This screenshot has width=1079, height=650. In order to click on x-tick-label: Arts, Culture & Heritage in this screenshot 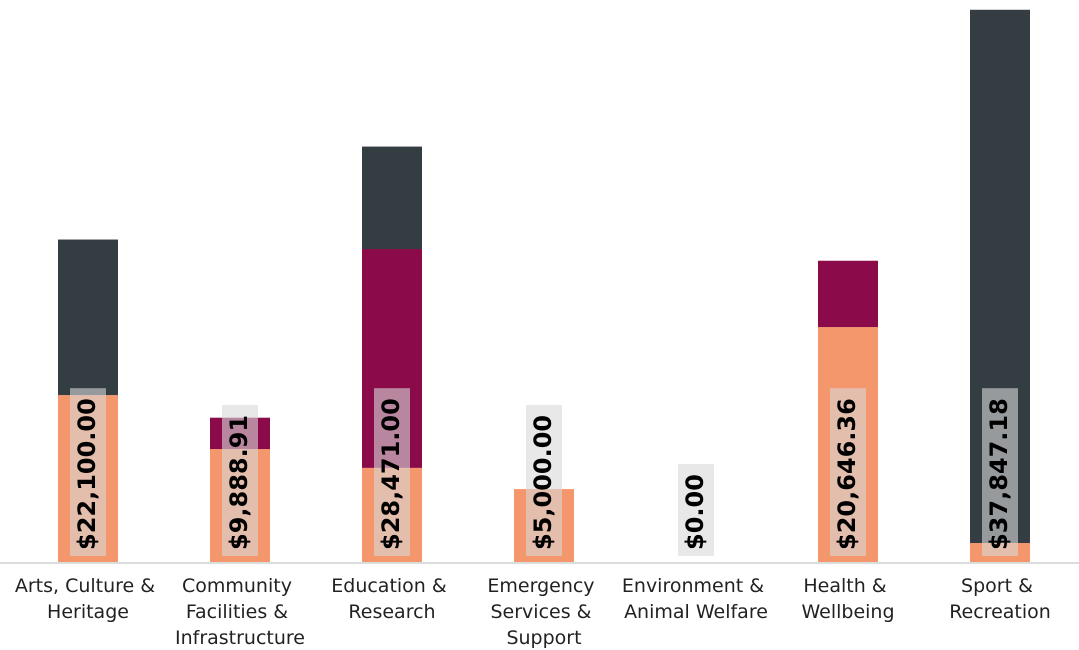, I will do `click(88, 599)`.